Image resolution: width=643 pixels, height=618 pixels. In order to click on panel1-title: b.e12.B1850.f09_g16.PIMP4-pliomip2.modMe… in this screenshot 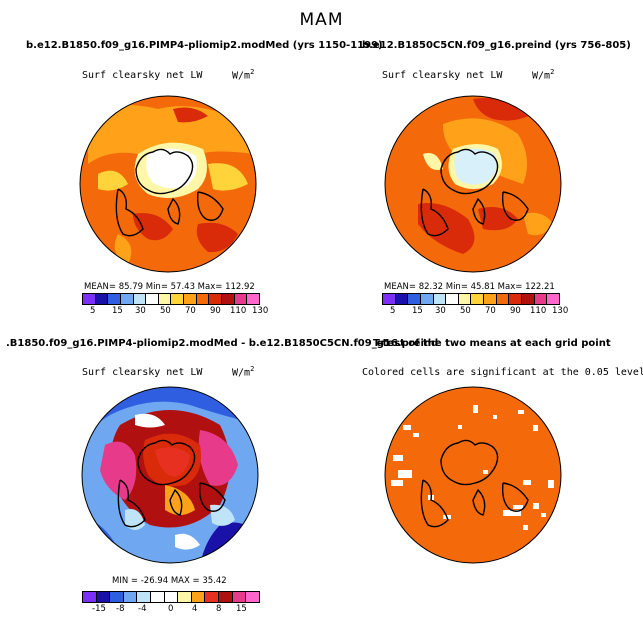, I will do `click(204, 45)`.